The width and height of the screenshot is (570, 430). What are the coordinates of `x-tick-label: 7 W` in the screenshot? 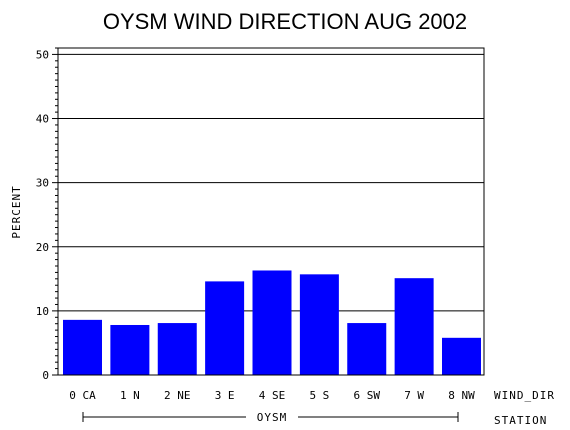 It's located at (414, 395).